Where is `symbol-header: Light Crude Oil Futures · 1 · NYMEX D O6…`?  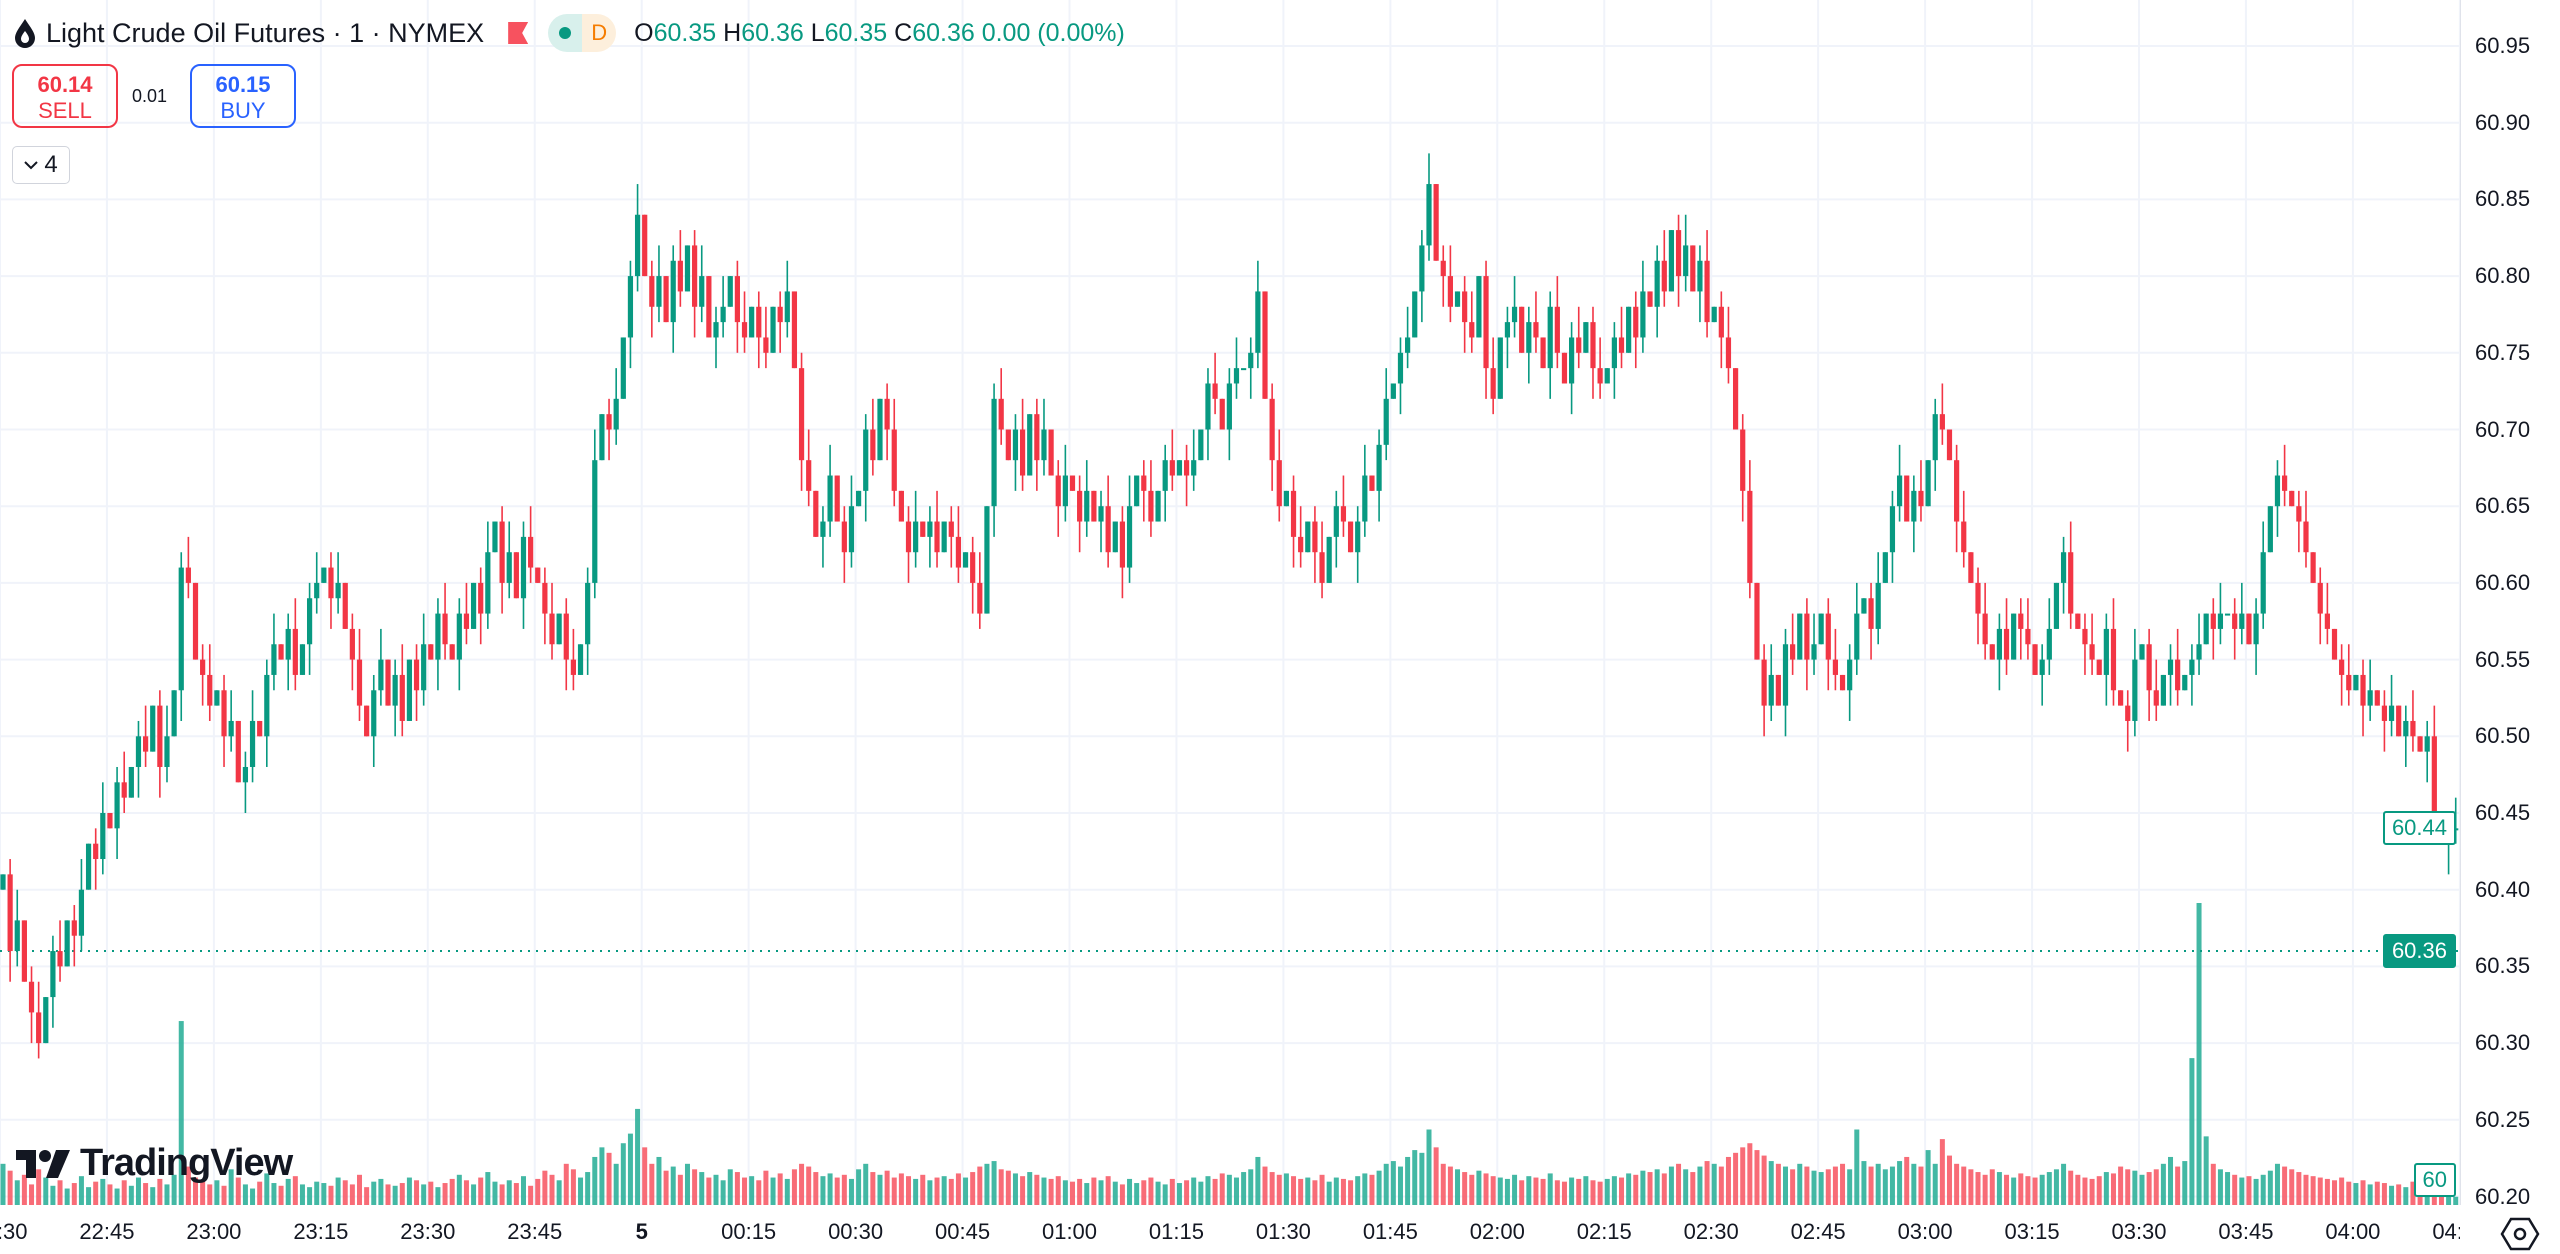 symbol-header: Light Crude Oil Futures · 1 · NYMEX D O6… is located at coordinates (569, 33).